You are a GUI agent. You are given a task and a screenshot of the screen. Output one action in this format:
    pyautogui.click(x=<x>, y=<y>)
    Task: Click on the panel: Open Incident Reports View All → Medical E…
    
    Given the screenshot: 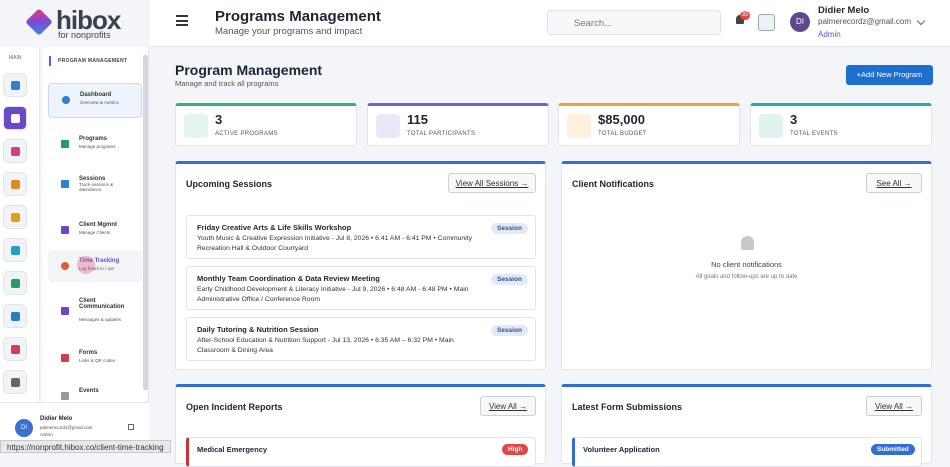 What is the action you would take?
    pyautogui.click(x=360, y=425)
    